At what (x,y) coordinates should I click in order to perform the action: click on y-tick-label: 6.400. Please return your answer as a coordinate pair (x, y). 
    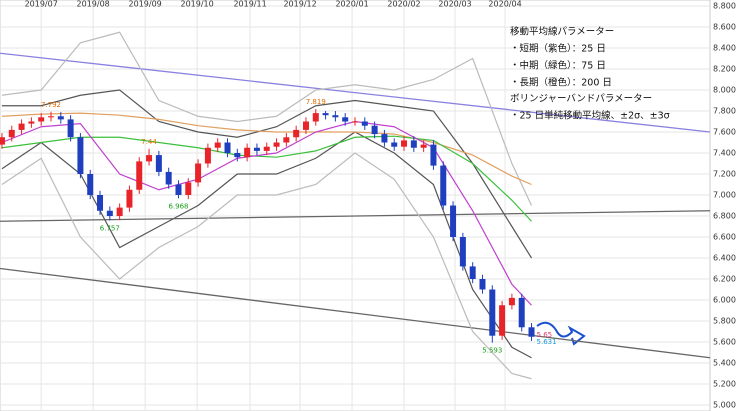
    Looking at the image, I should click on (724, 258).